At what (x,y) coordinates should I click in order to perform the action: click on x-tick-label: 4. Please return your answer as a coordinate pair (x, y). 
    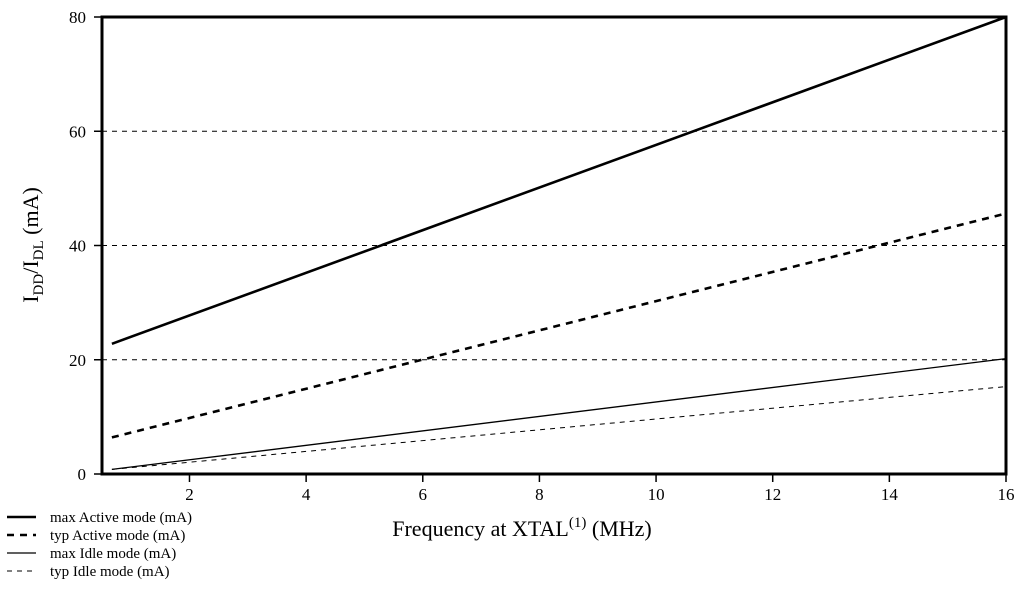
    Looking at the image, I should click on (306, 494).